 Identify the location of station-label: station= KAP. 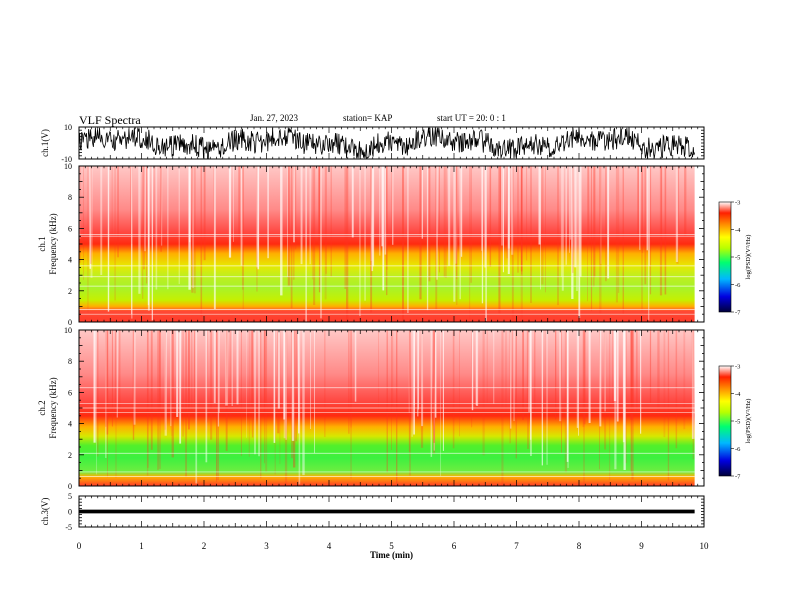
(368, 118).